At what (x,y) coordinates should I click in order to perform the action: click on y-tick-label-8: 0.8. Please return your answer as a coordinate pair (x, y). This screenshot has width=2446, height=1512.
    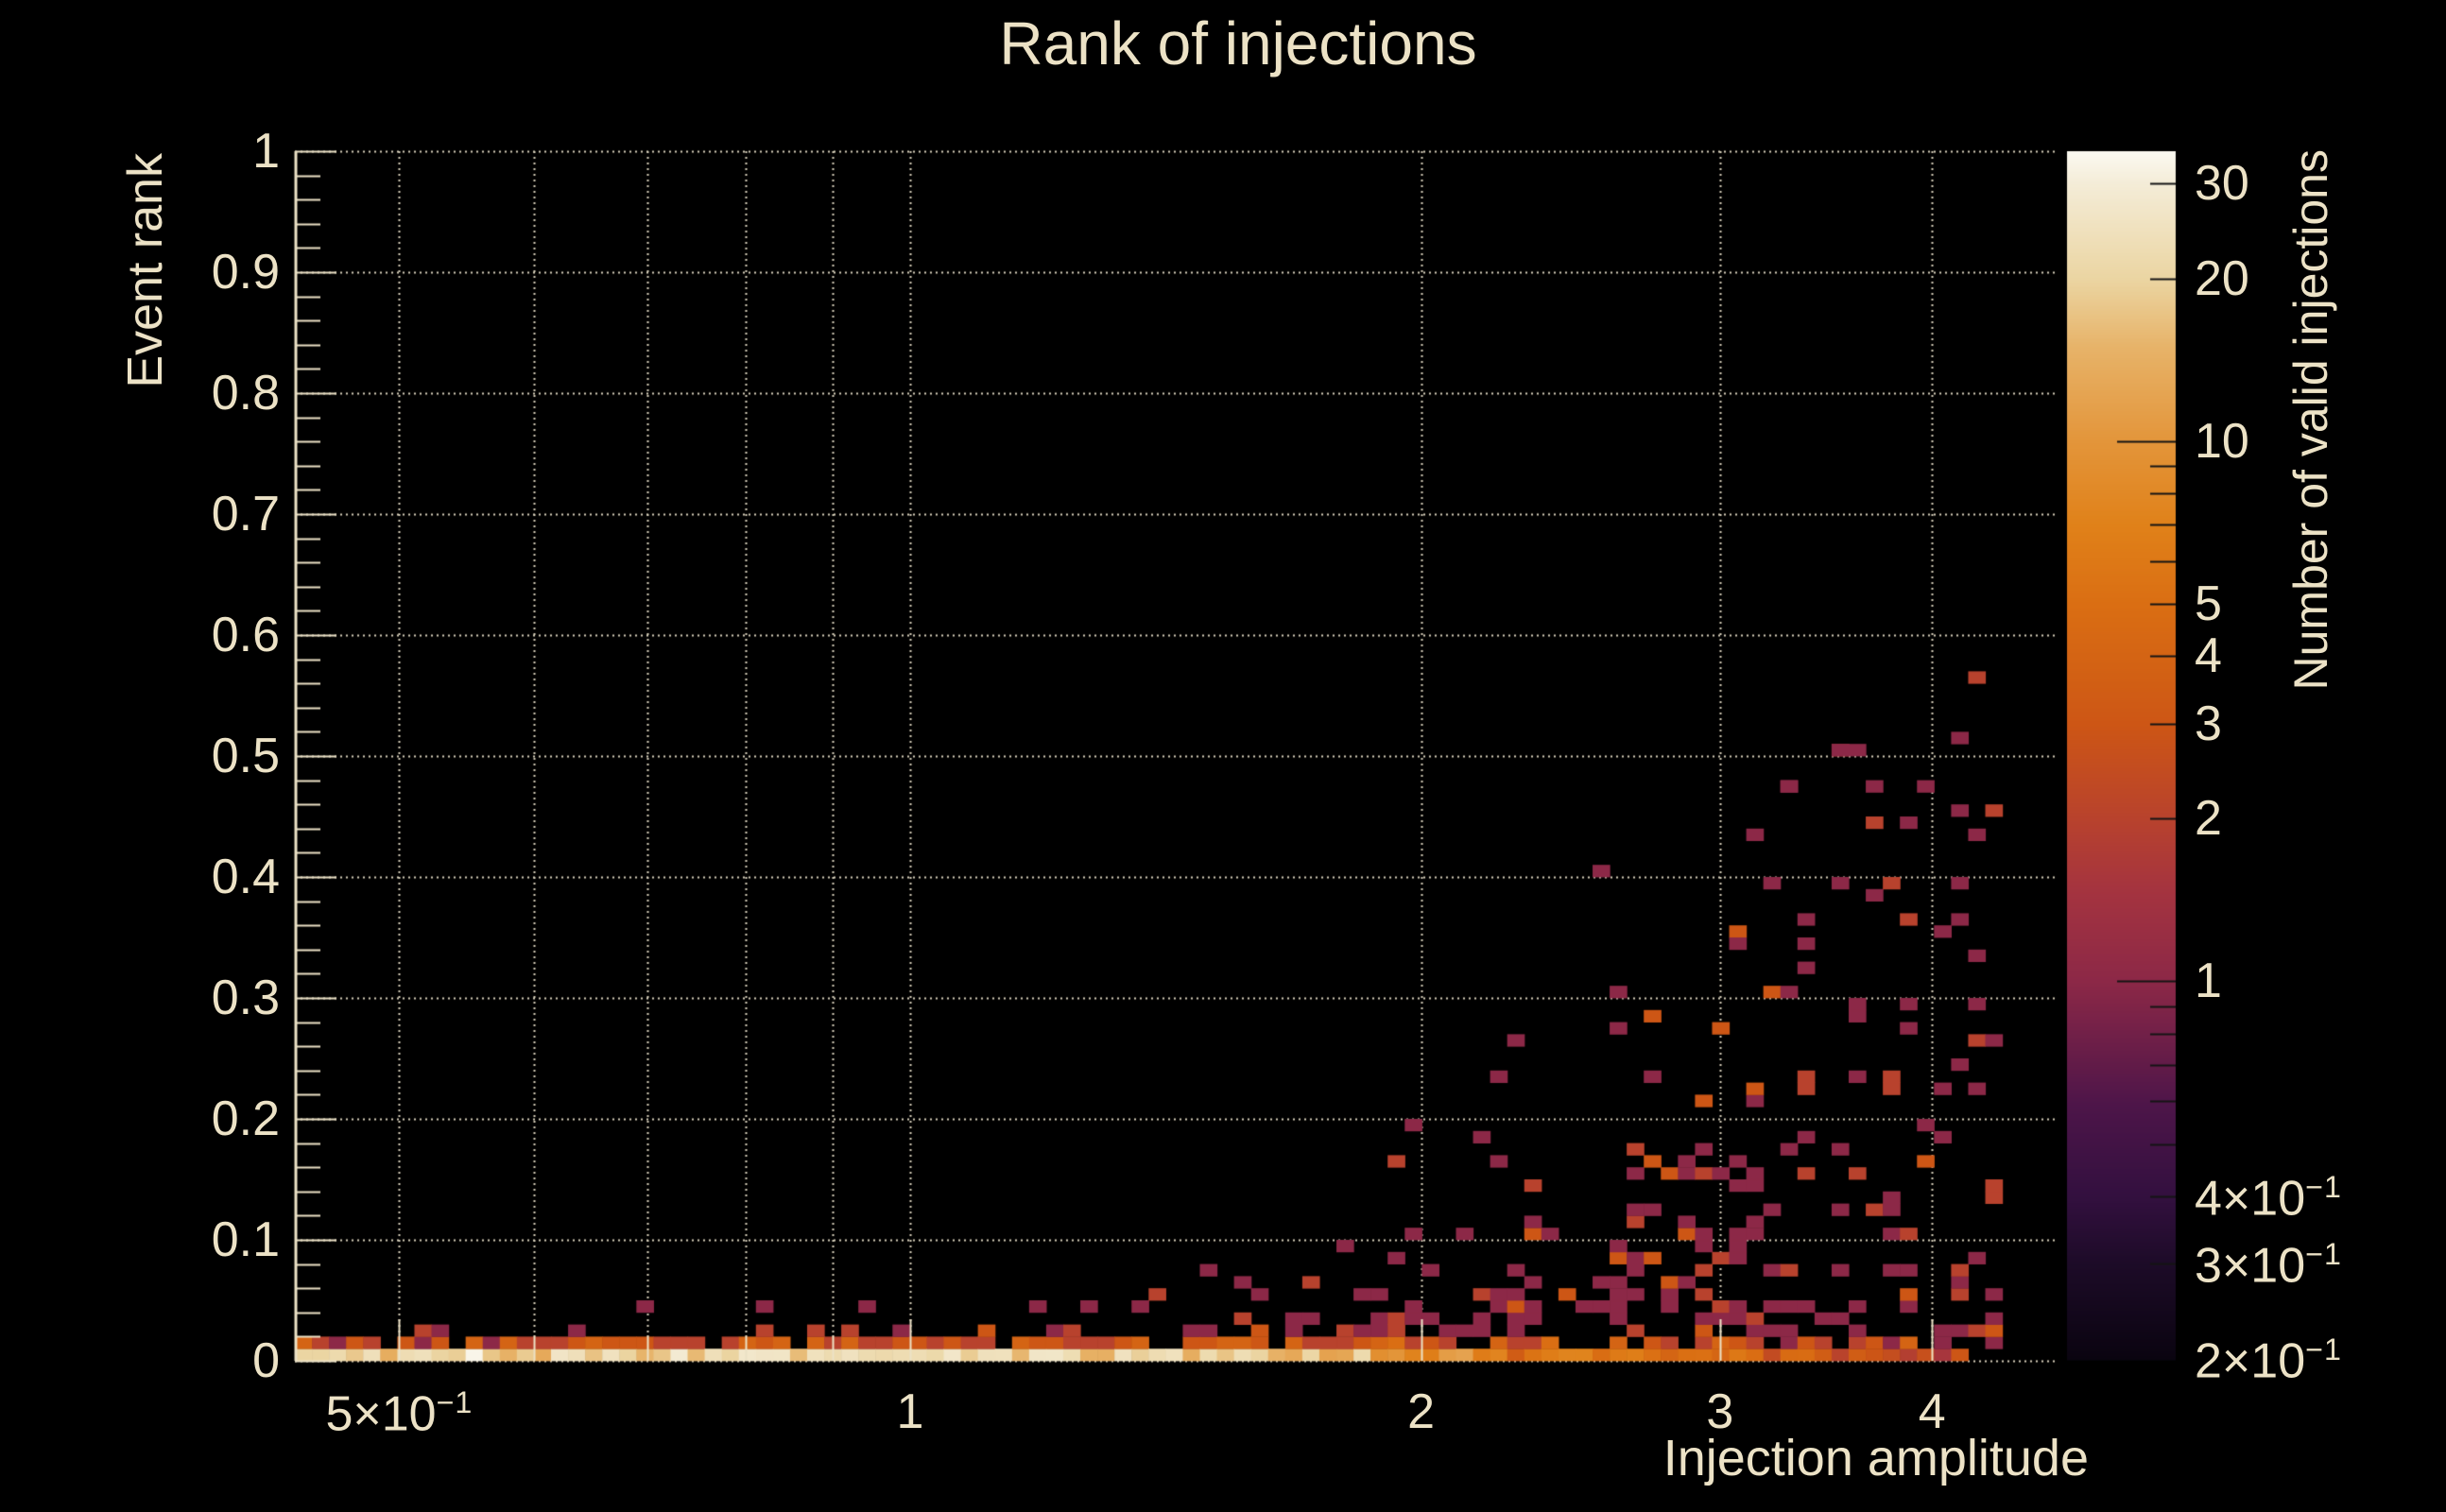
    Looking at the image, I should click on (245, 393).